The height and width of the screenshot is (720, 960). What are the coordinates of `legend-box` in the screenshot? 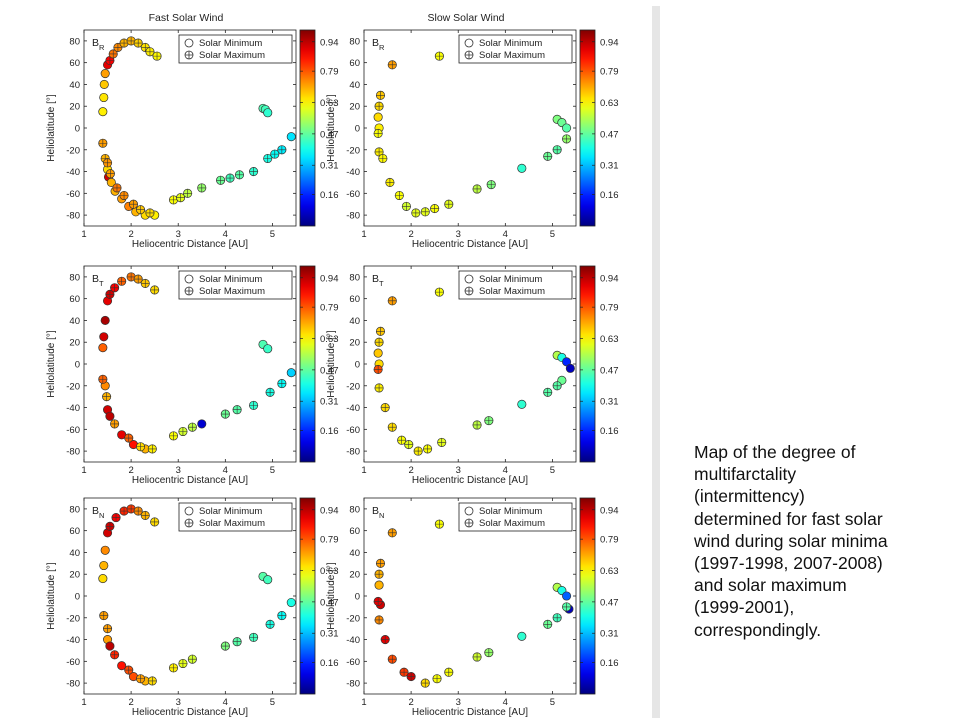 It's located at (515, 517).